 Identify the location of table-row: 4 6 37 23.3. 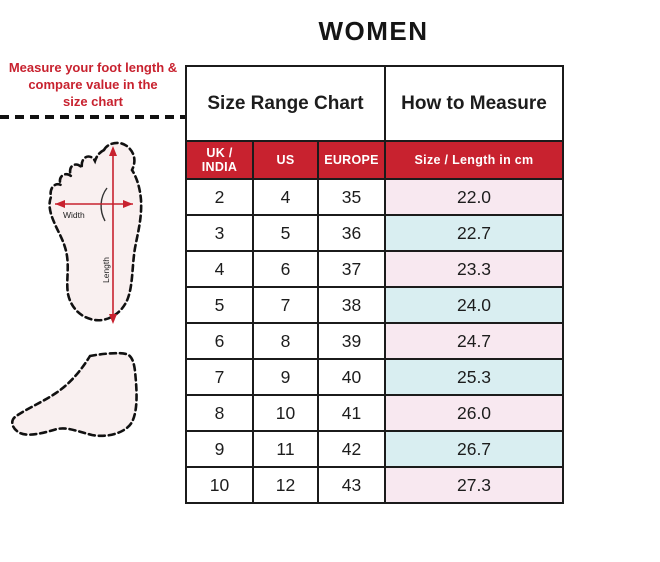
(375, 269).